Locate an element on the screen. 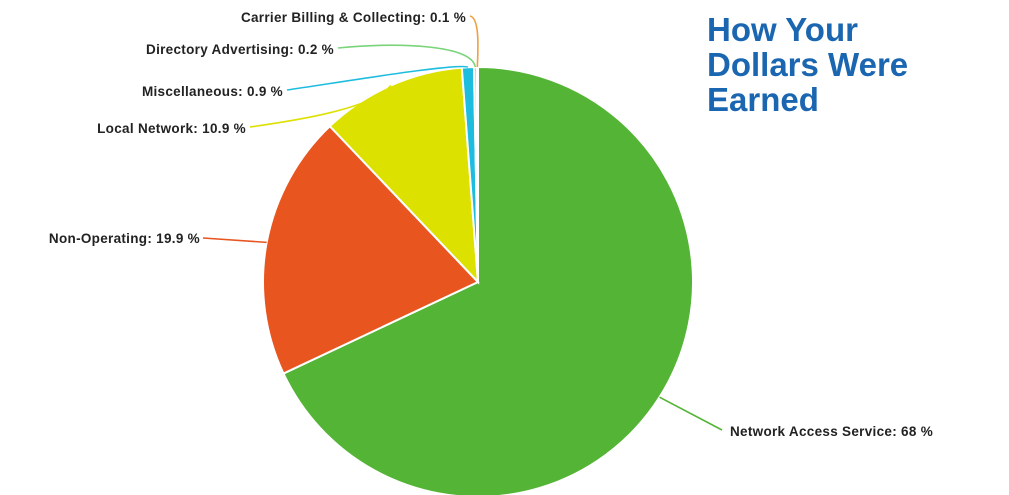  heading-line-2: Dollars Were is located at coordinates (808, 64).